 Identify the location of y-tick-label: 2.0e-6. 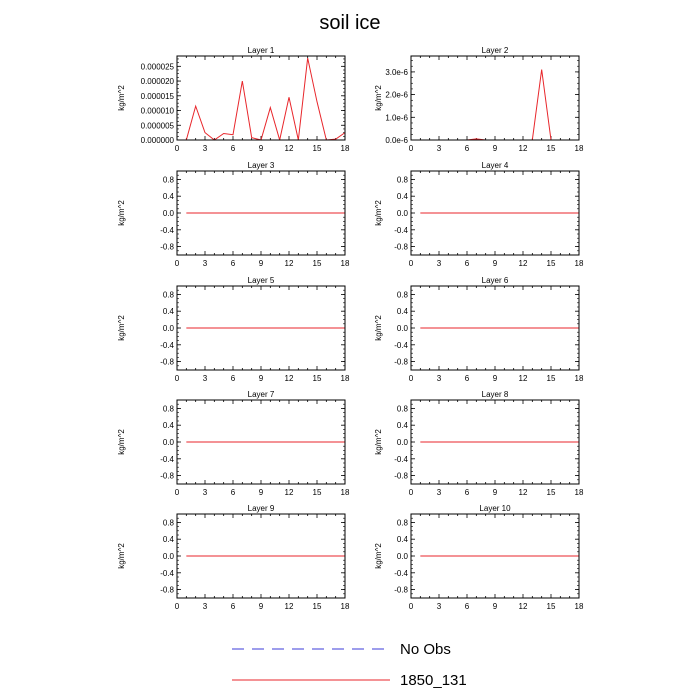
(396, 95).